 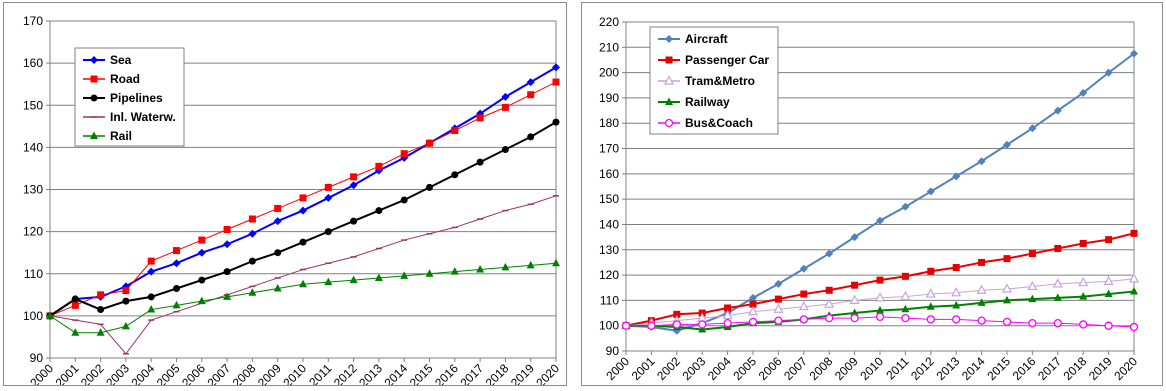 What do you see at coordinates (136, 98) in the screenshot?
I see `legend-label-pipelines: Pipelines` at bounding box center [136, 98].